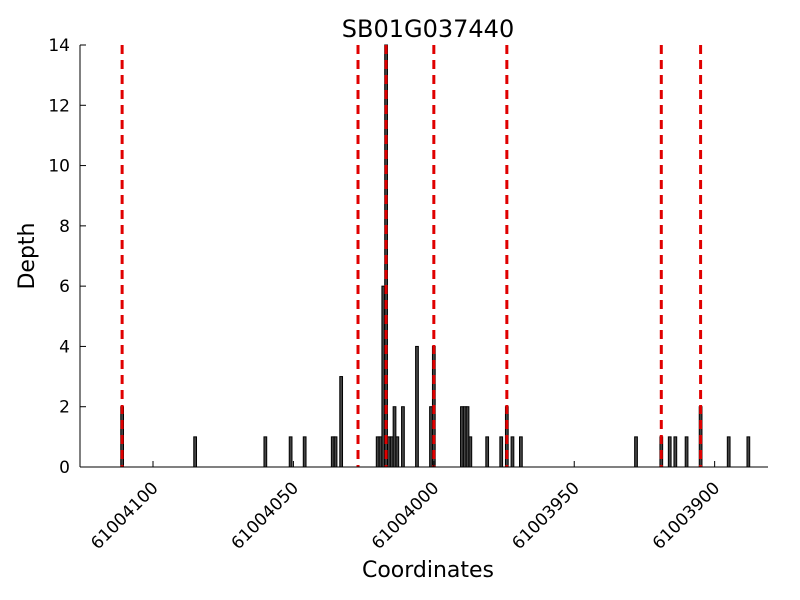  What do you see at coordinates (59, 46) in the screenshot?
I see `y-tick-label: 14` at bounding box center [59, 46].